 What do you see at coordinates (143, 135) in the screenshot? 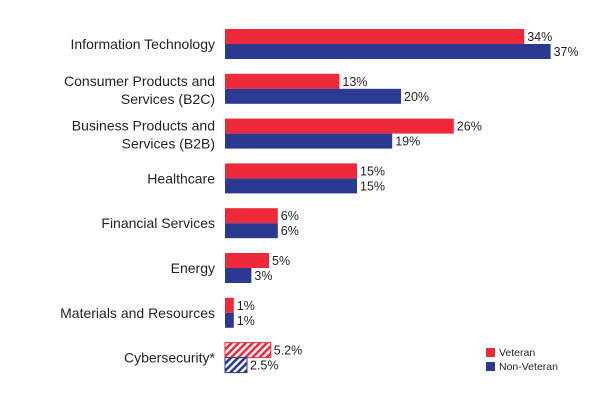
I see `category-label-business-products-and-services-b2b: Business Products and Services (B2B)` at bounding box center [143, 135].